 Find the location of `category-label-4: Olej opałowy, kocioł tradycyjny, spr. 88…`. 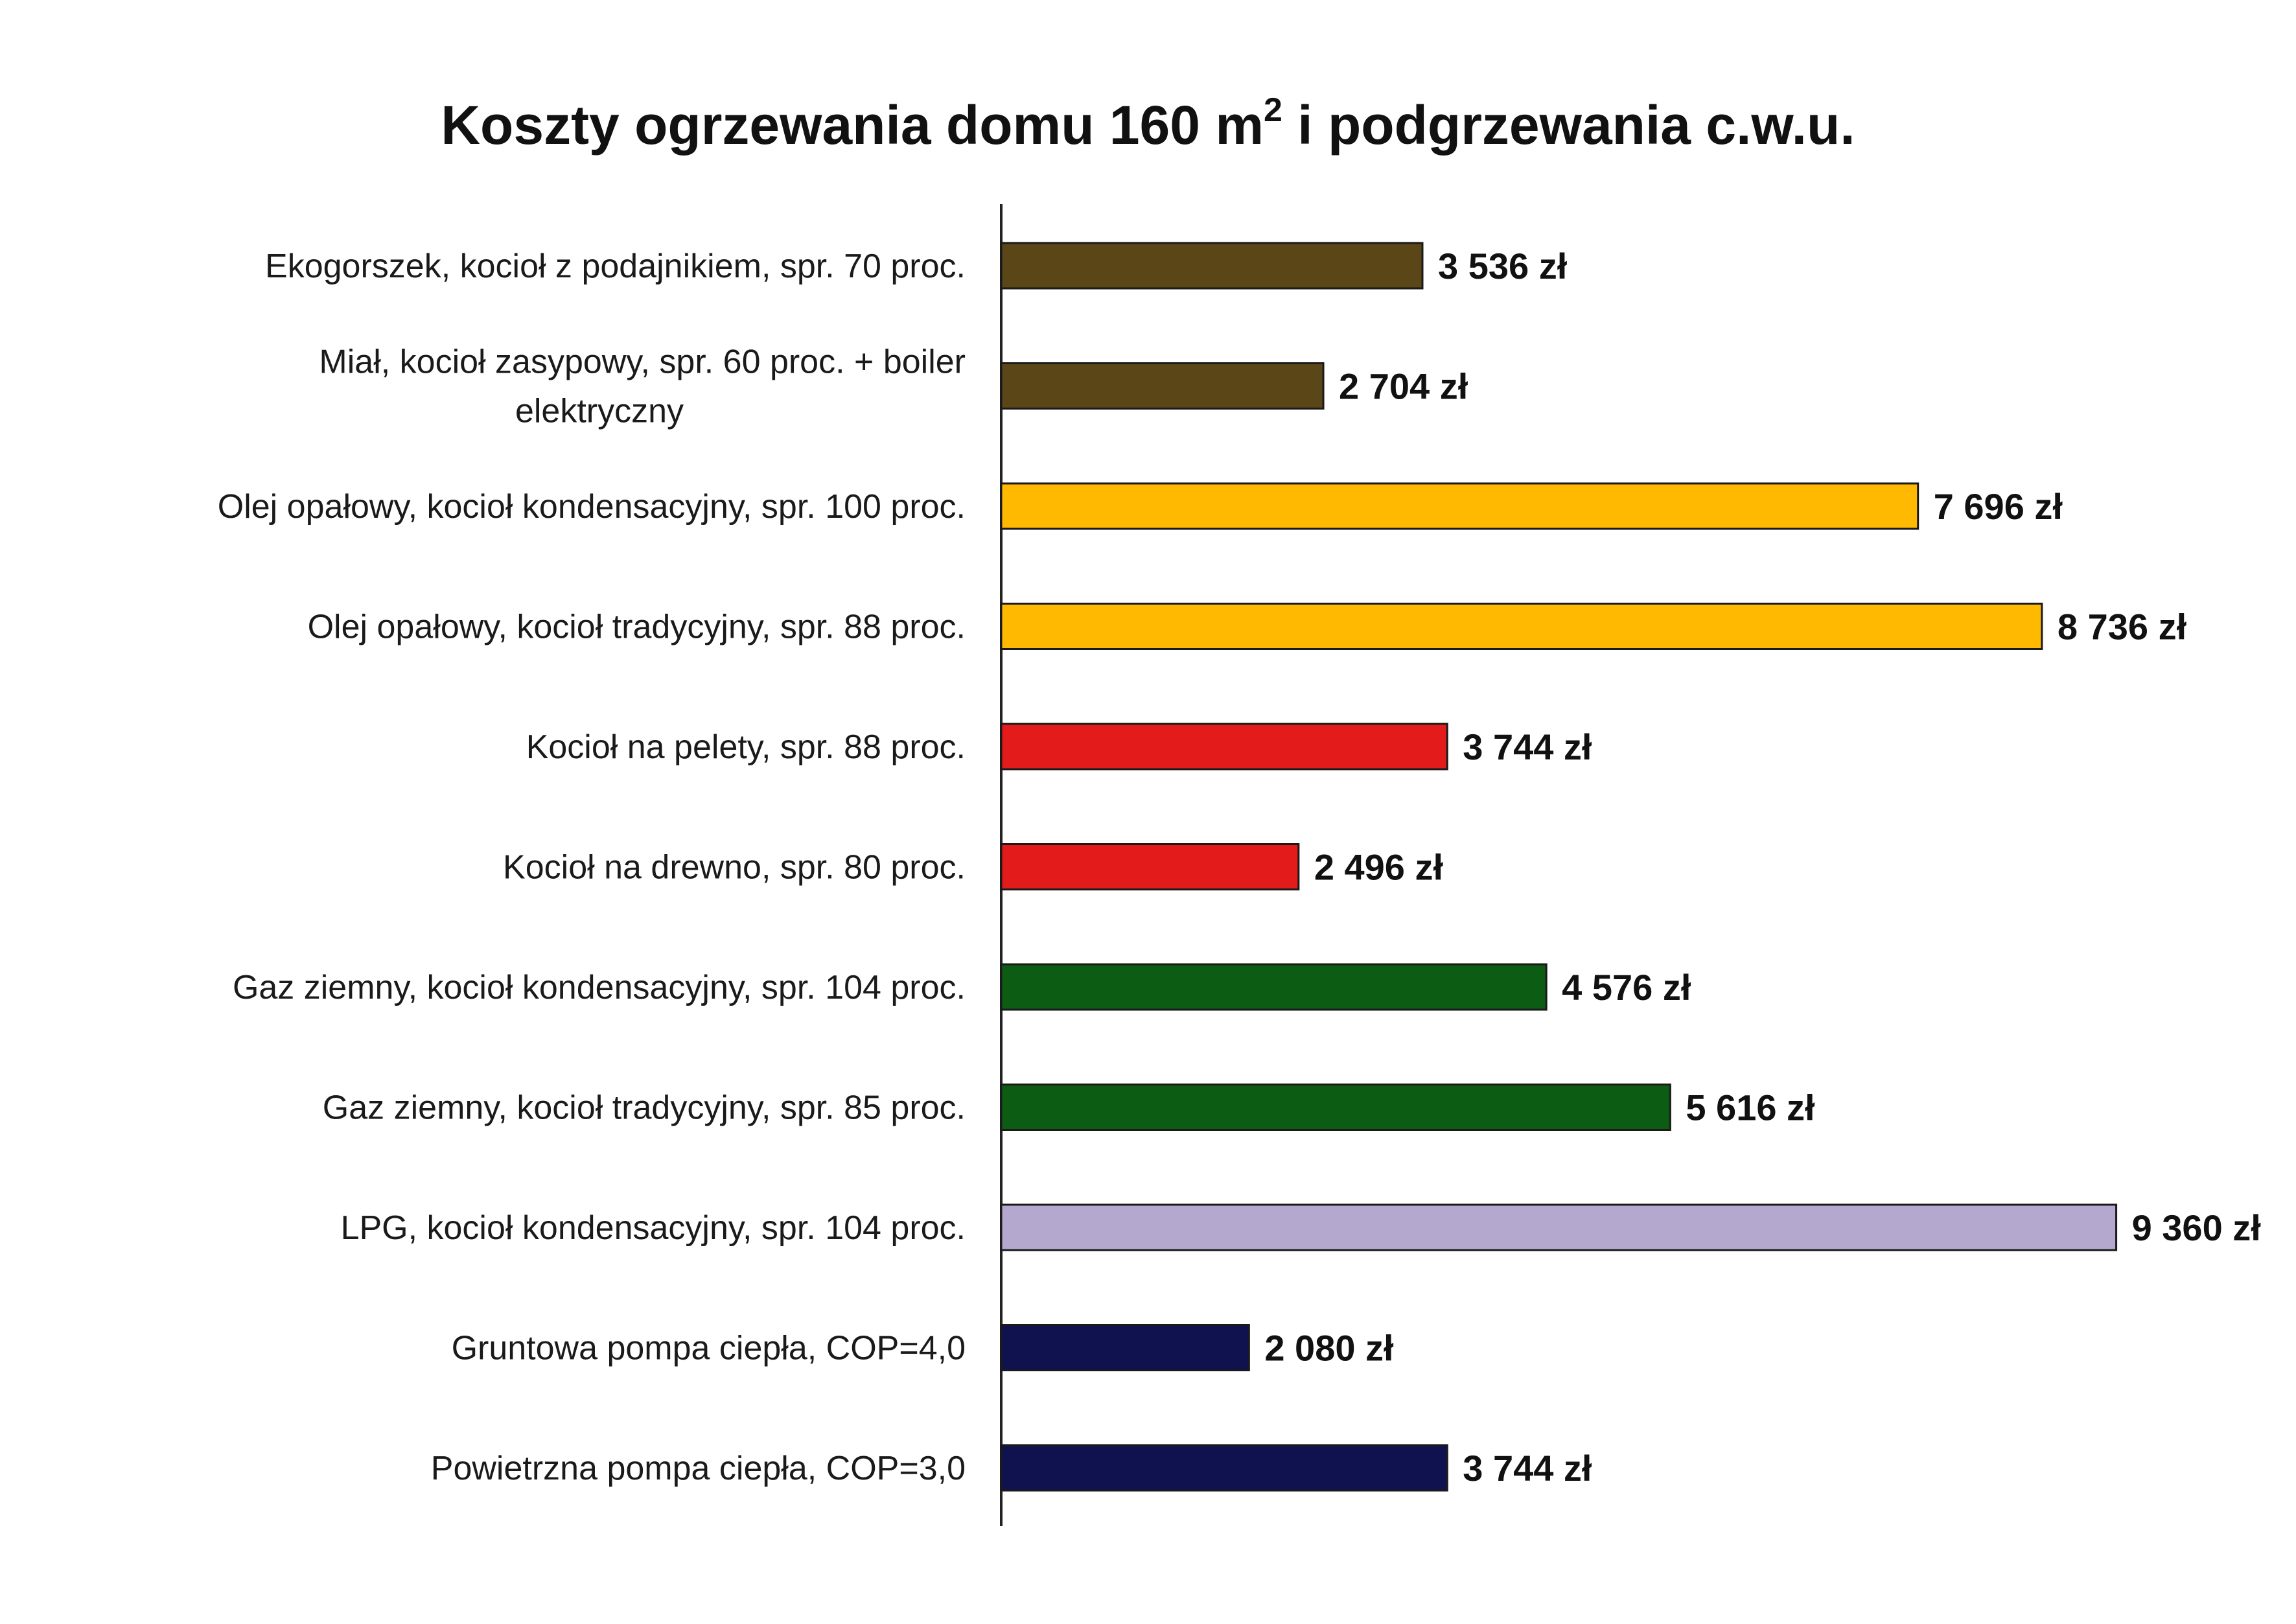

category-label-4: Olej opałowy, kocioł tradycyjny, spr. 88… is located at coordinates (637, 627).